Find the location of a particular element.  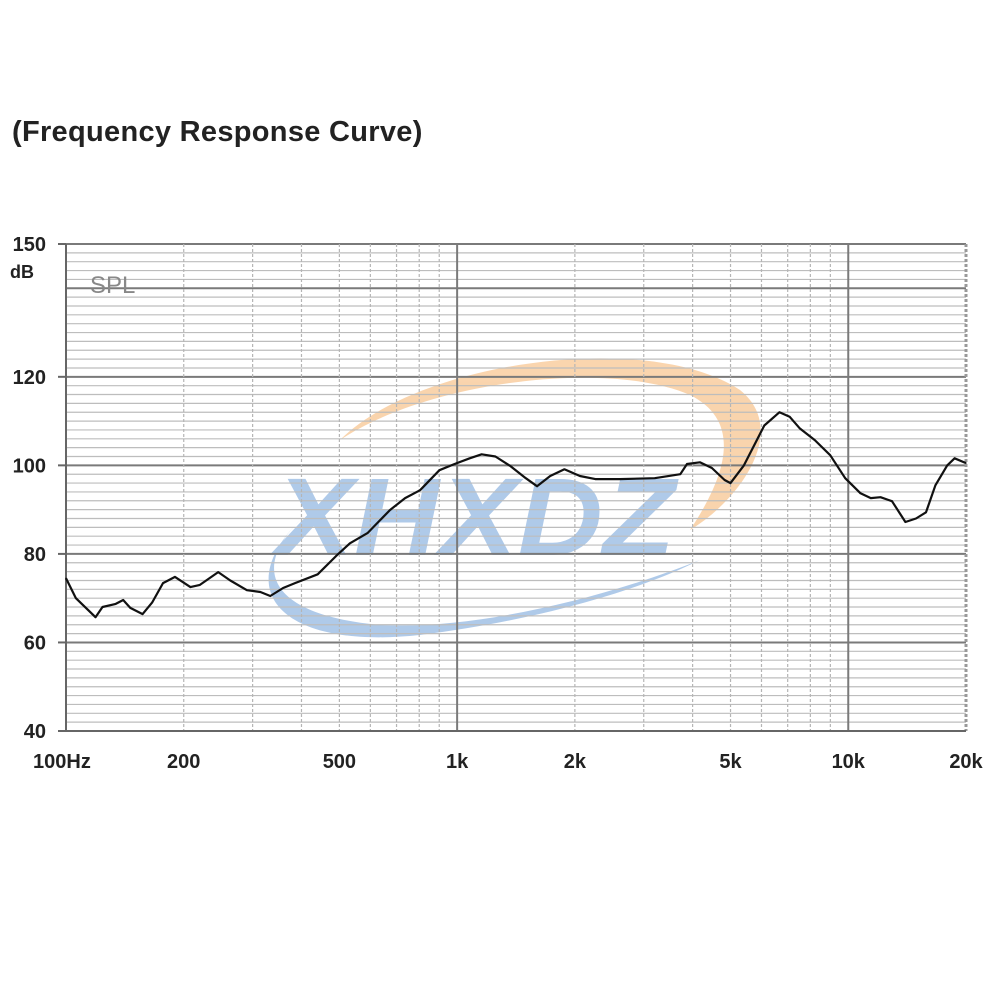

chart-title: (Frequency Response Curve) is located at coordinates (217, 132).